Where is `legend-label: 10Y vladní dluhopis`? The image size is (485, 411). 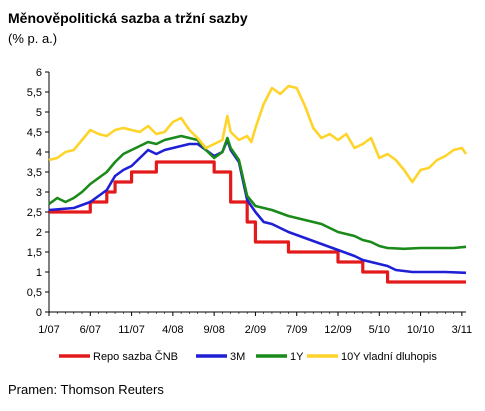 legend-label: 10Y vladní dluhopis is located at coordinates (389, 357).